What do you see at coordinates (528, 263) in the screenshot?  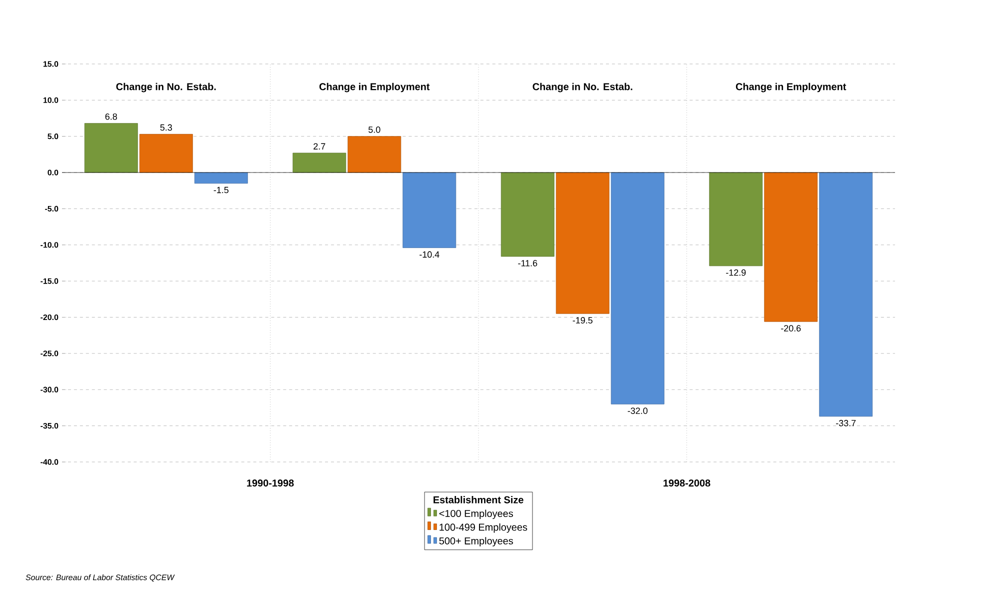 I see `data-label: -11.6` at bounding box center [528, 263].